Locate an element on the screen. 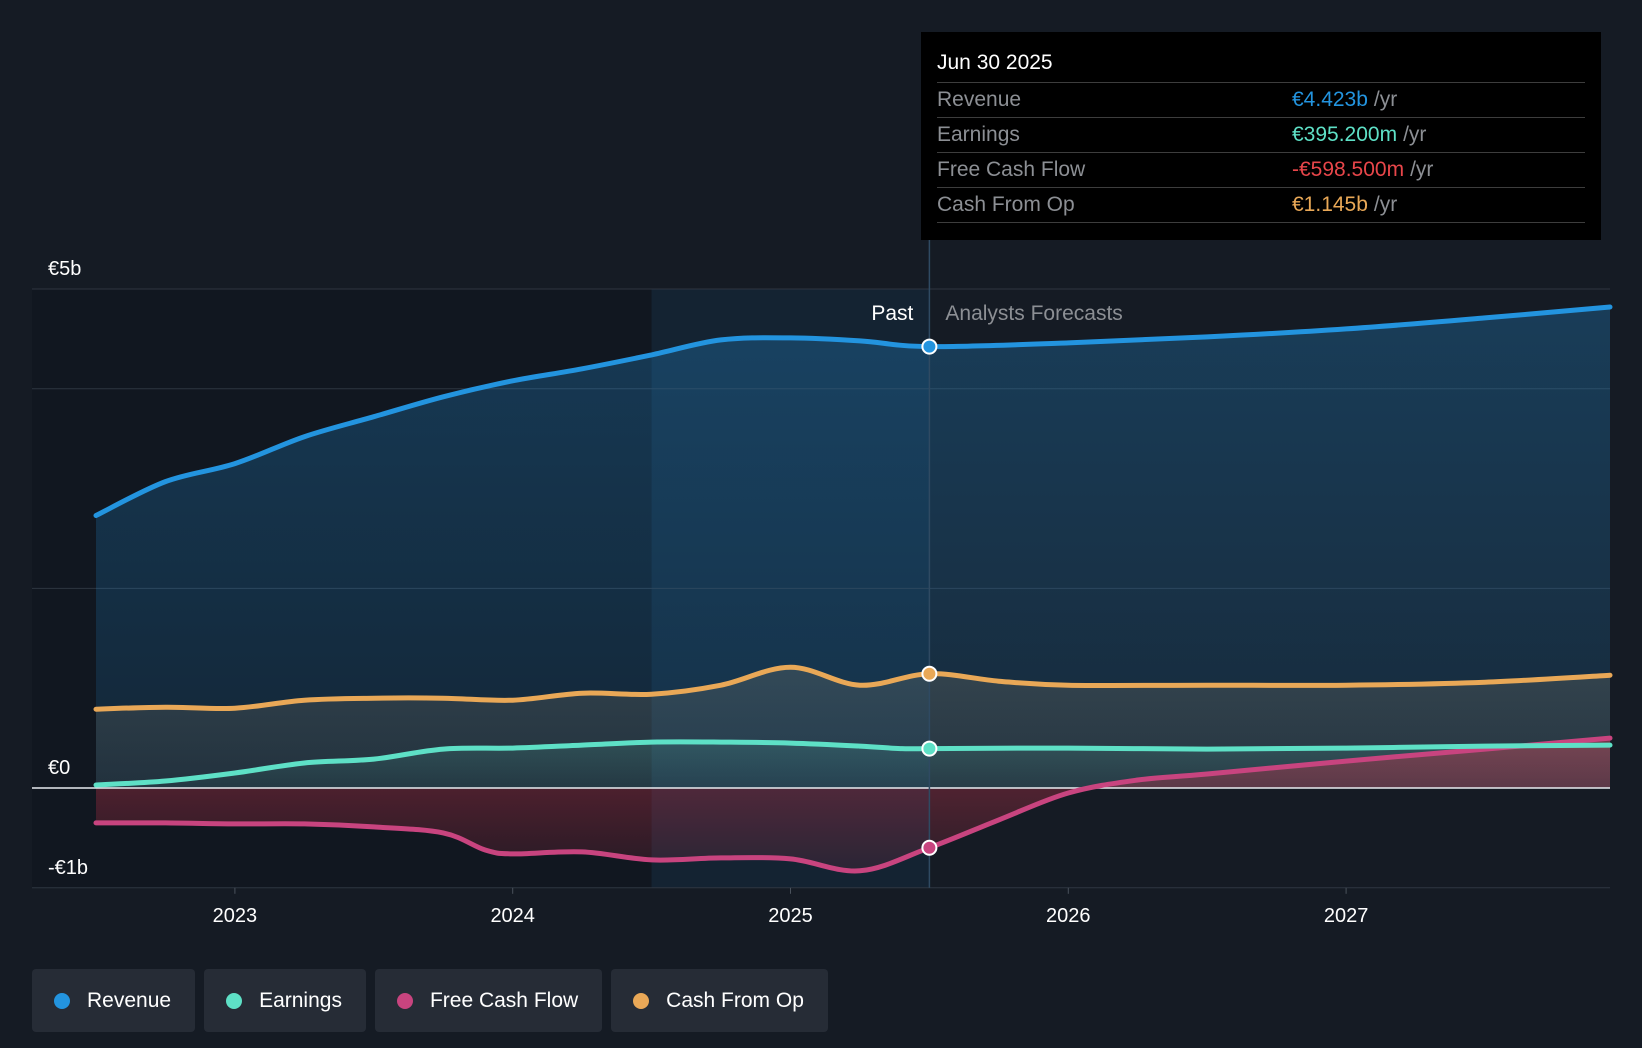  forecast-label: Analysts Forecasts is located at coordinates (1033, 313).